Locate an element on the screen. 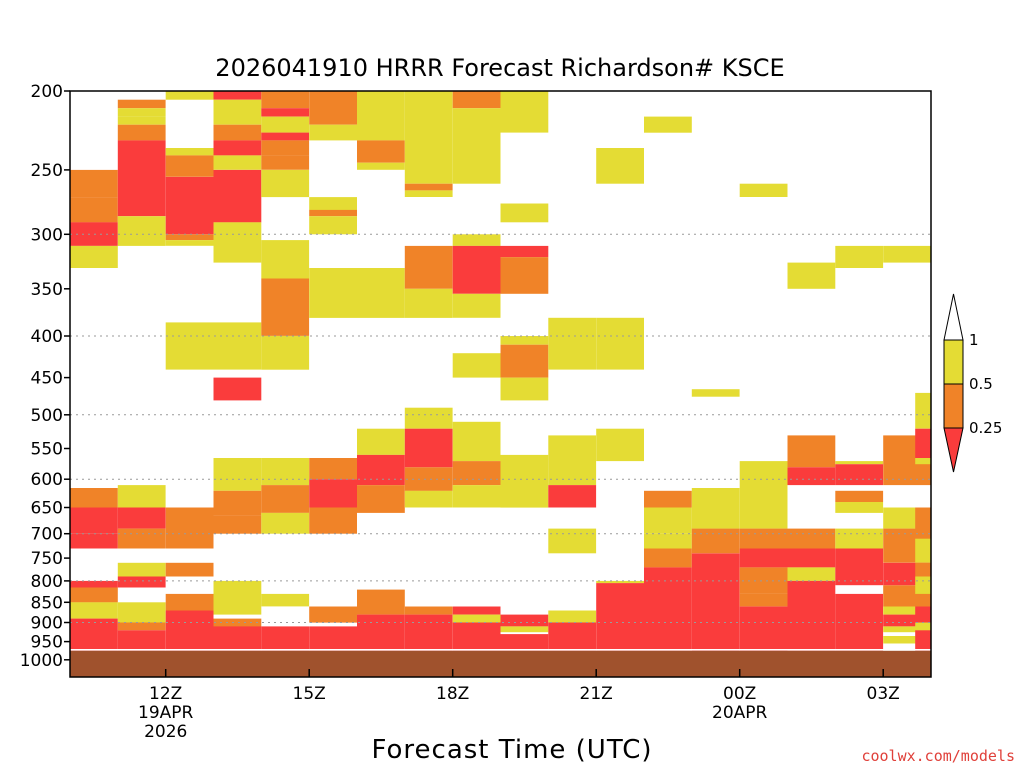 This screenshot has width=1024, height=768. y-tick-label: 300 is located at coordinates (47, 235).